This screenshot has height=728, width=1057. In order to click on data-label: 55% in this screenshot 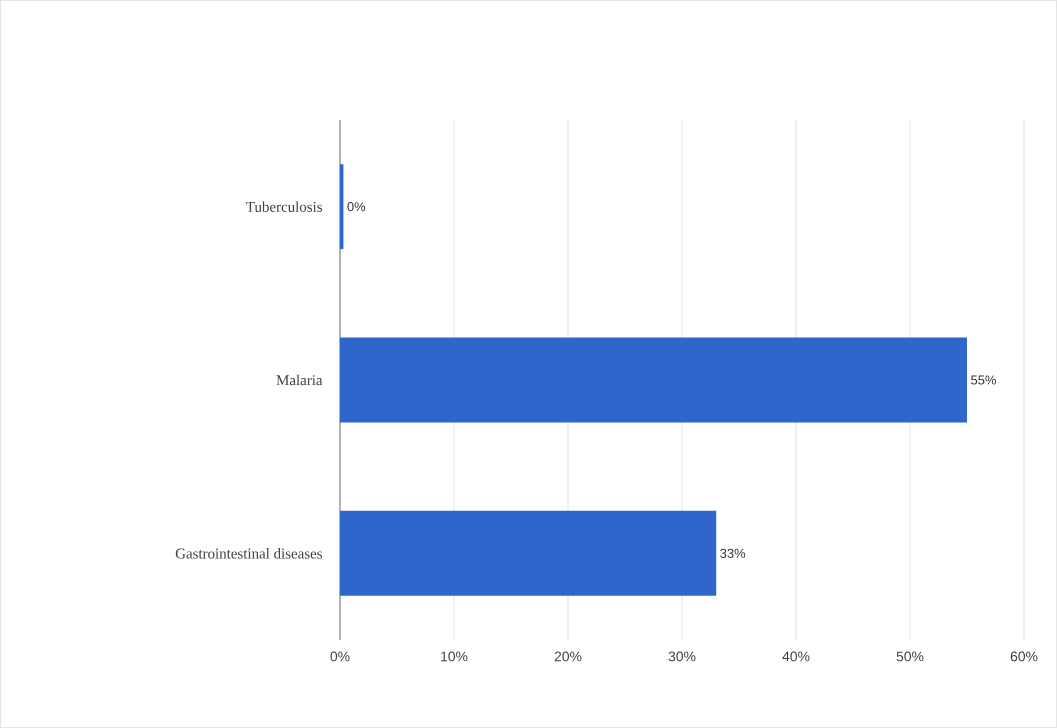, I will do `click(983, 380)`.